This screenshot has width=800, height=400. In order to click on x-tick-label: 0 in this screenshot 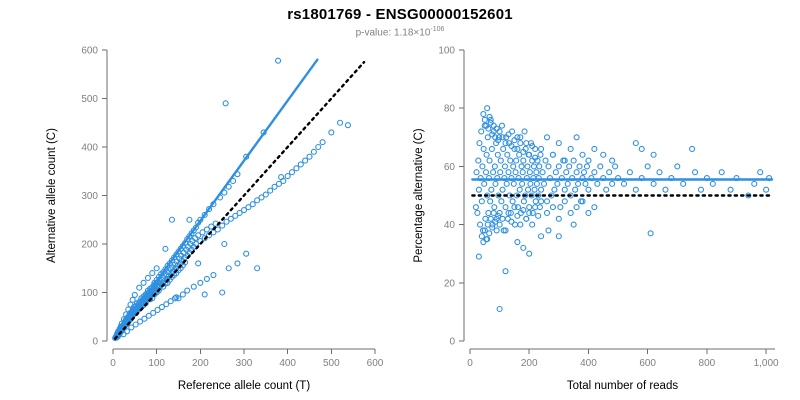, I will do `click(113, 363)`.